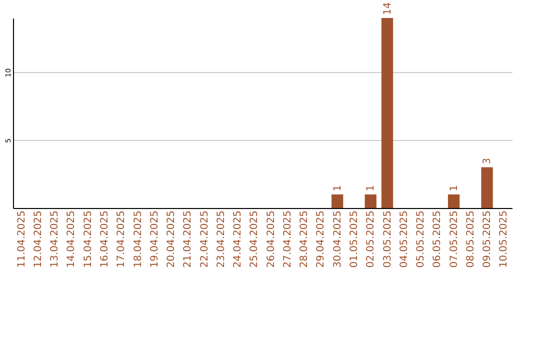 The image size is (540, 340). I want to click on x-tick-label: 19.04.2025, so click(154, 239).